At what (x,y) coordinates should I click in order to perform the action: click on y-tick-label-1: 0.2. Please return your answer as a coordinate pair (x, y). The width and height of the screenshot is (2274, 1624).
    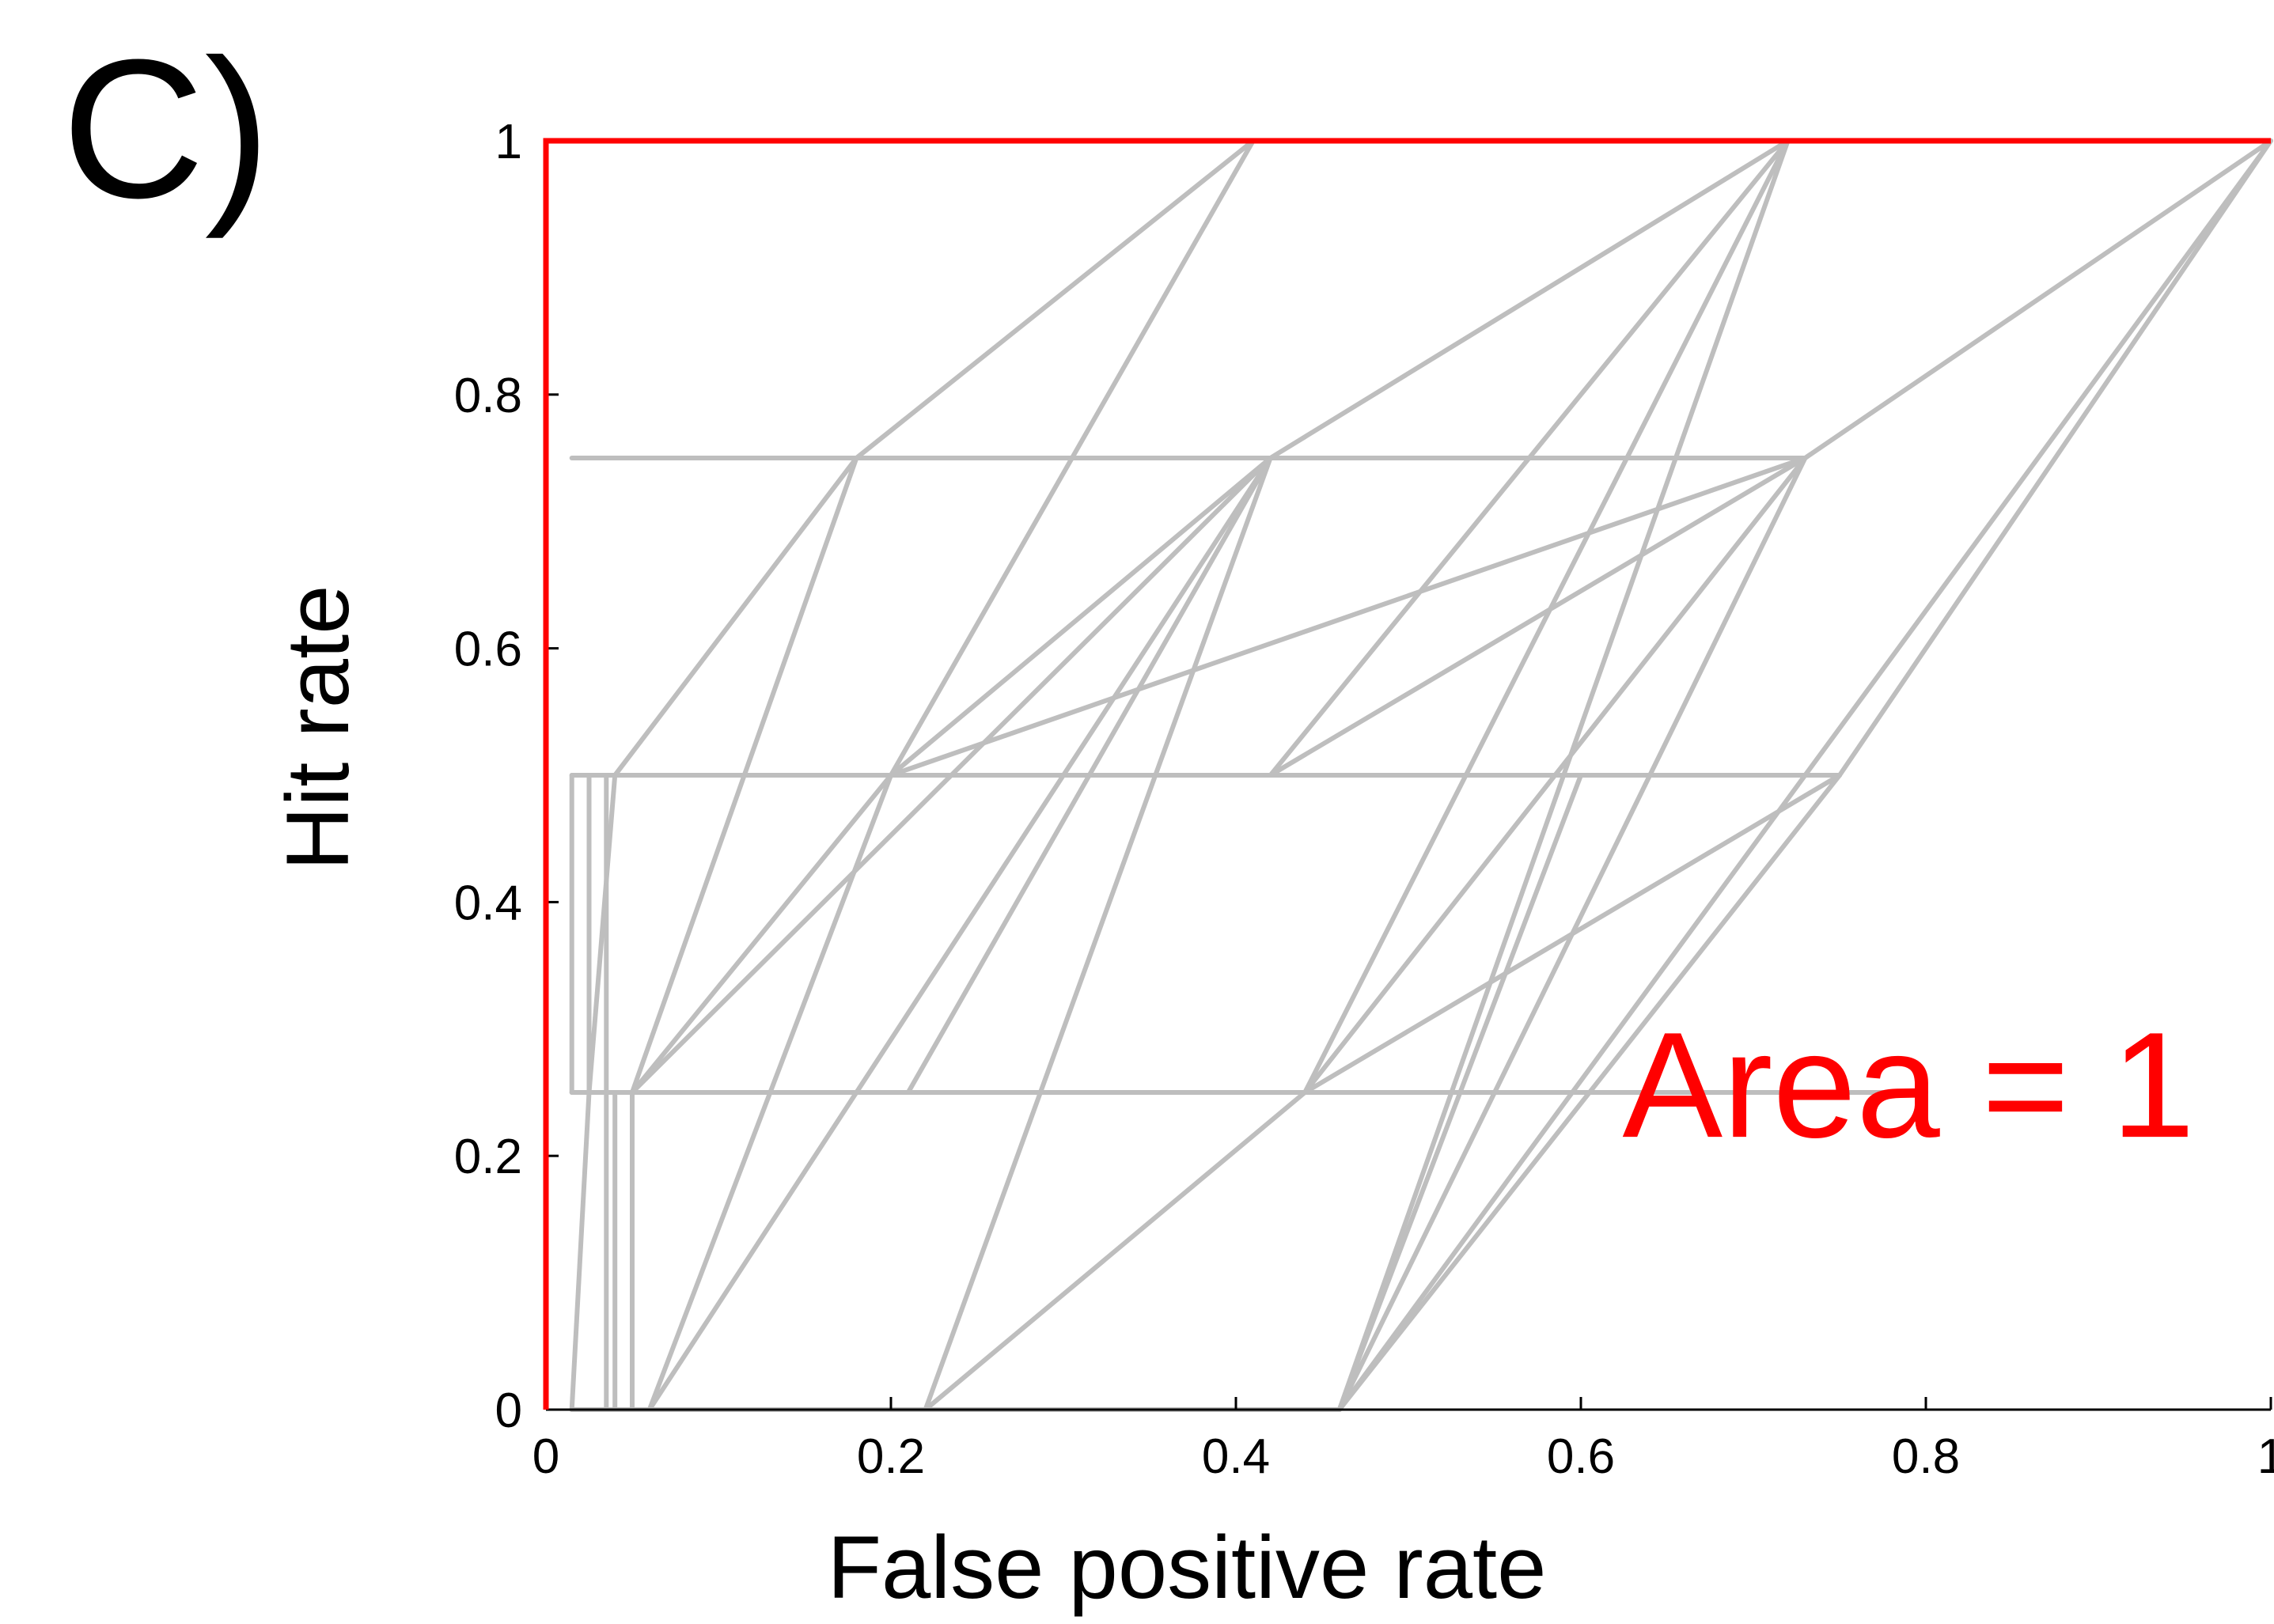
    Looking at the image, I should click on (488, 1157).